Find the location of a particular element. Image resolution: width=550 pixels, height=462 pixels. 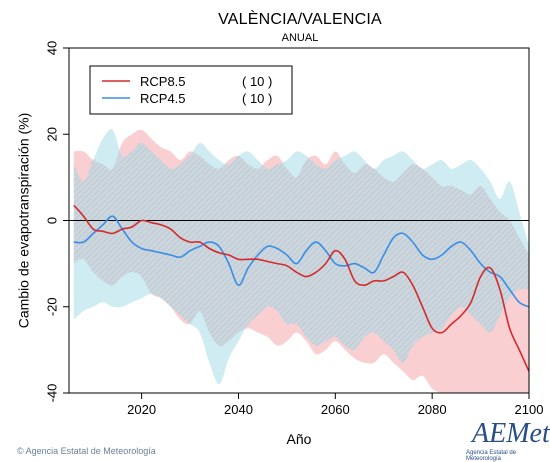

legend-count-rcp85: ( 10 ) is located at coordinates (257, 81).